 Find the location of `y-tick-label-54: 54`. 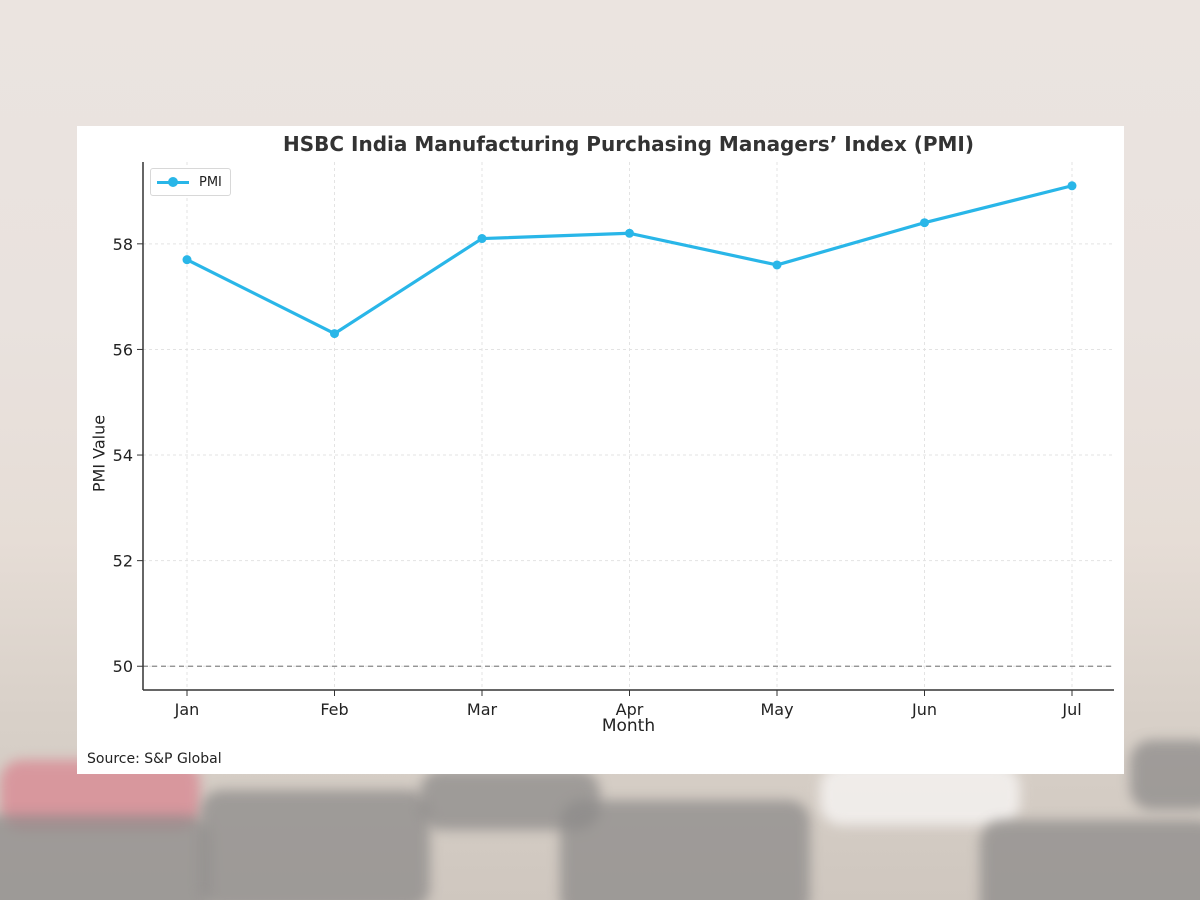

y-tick-label-54: 54 is located at coordinates (123, 455).